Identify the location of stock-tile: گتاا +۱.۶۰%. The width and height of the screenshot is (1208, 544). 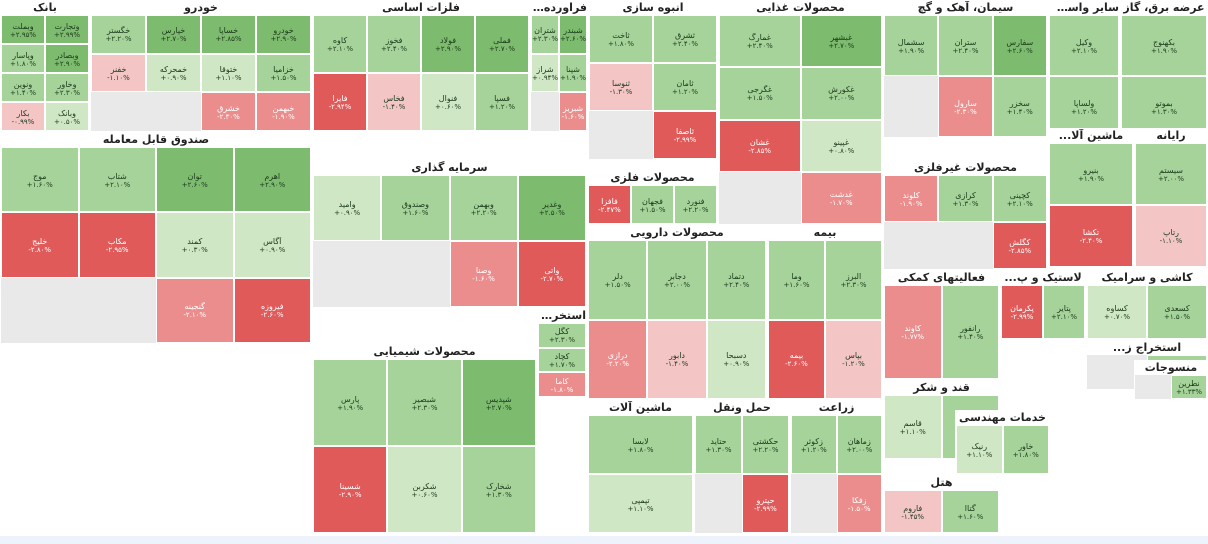
(970, 511).